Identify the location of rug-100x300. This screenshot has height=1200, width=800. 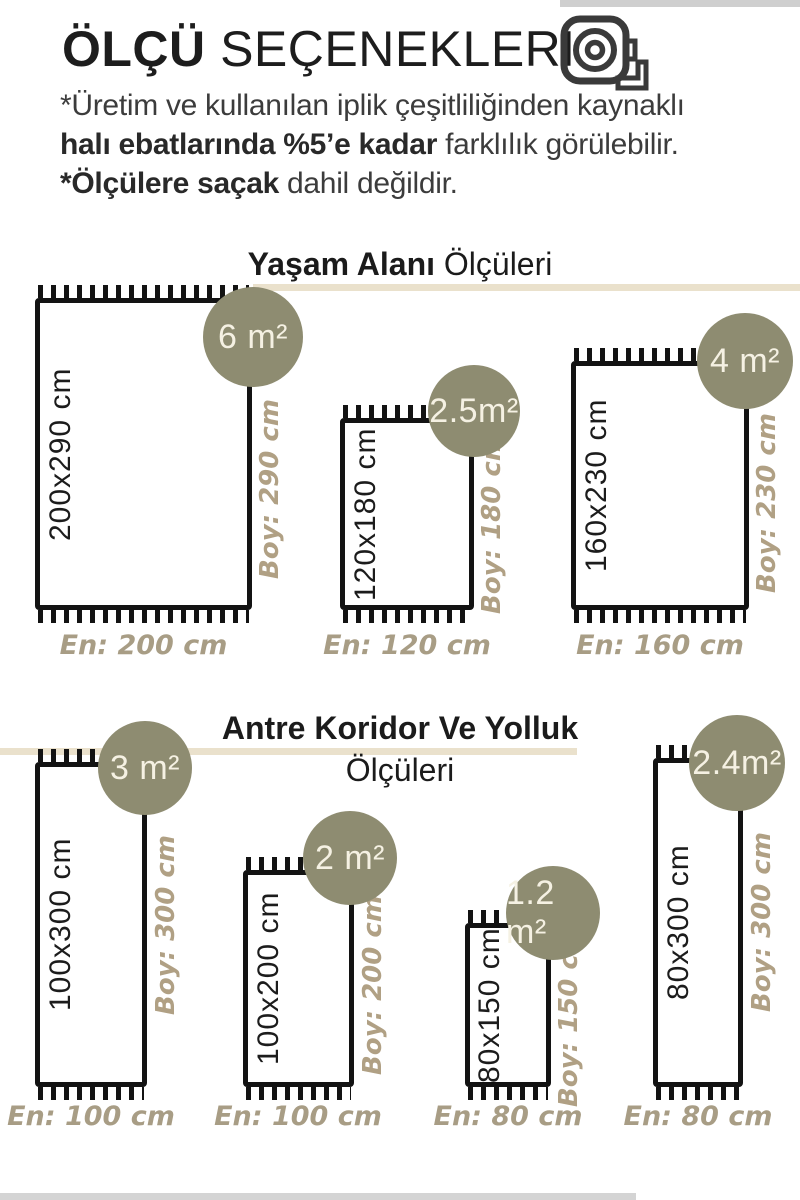
(91, 924).